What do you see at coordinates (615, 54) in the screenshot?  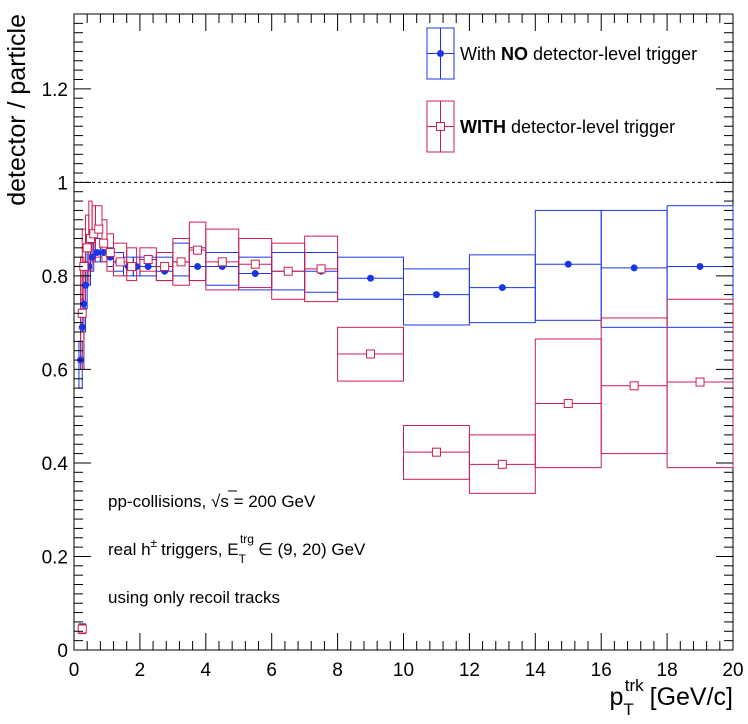 I see `legend-label-no-trigger-suffix: detector-level trigger` at bounding box center [615, 54].